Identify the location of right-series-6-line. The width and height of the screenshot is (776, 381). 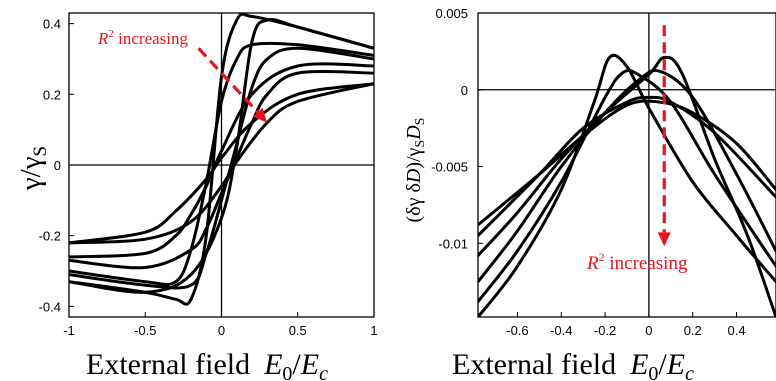
(627, 163).